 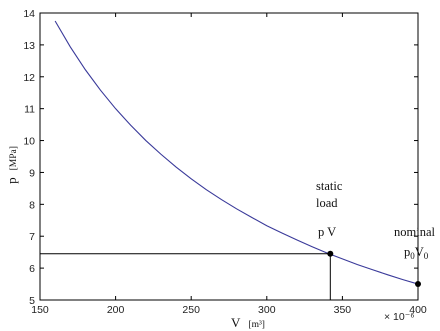 What do you see at coordinates (185, 276) in the screenshot?
I see `guide-lines` at bounding box center [185, 276].